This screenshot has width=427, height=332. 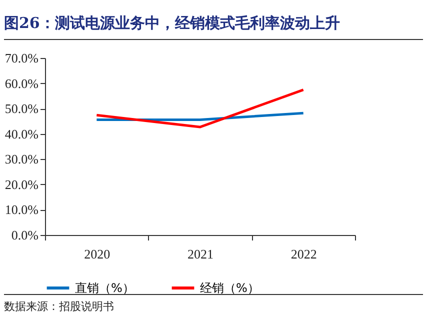 What do you see at coordinates (21, 108) in the screenshot?
I see `y-tick-label: 50.0%` at bounding box center [21, 108].